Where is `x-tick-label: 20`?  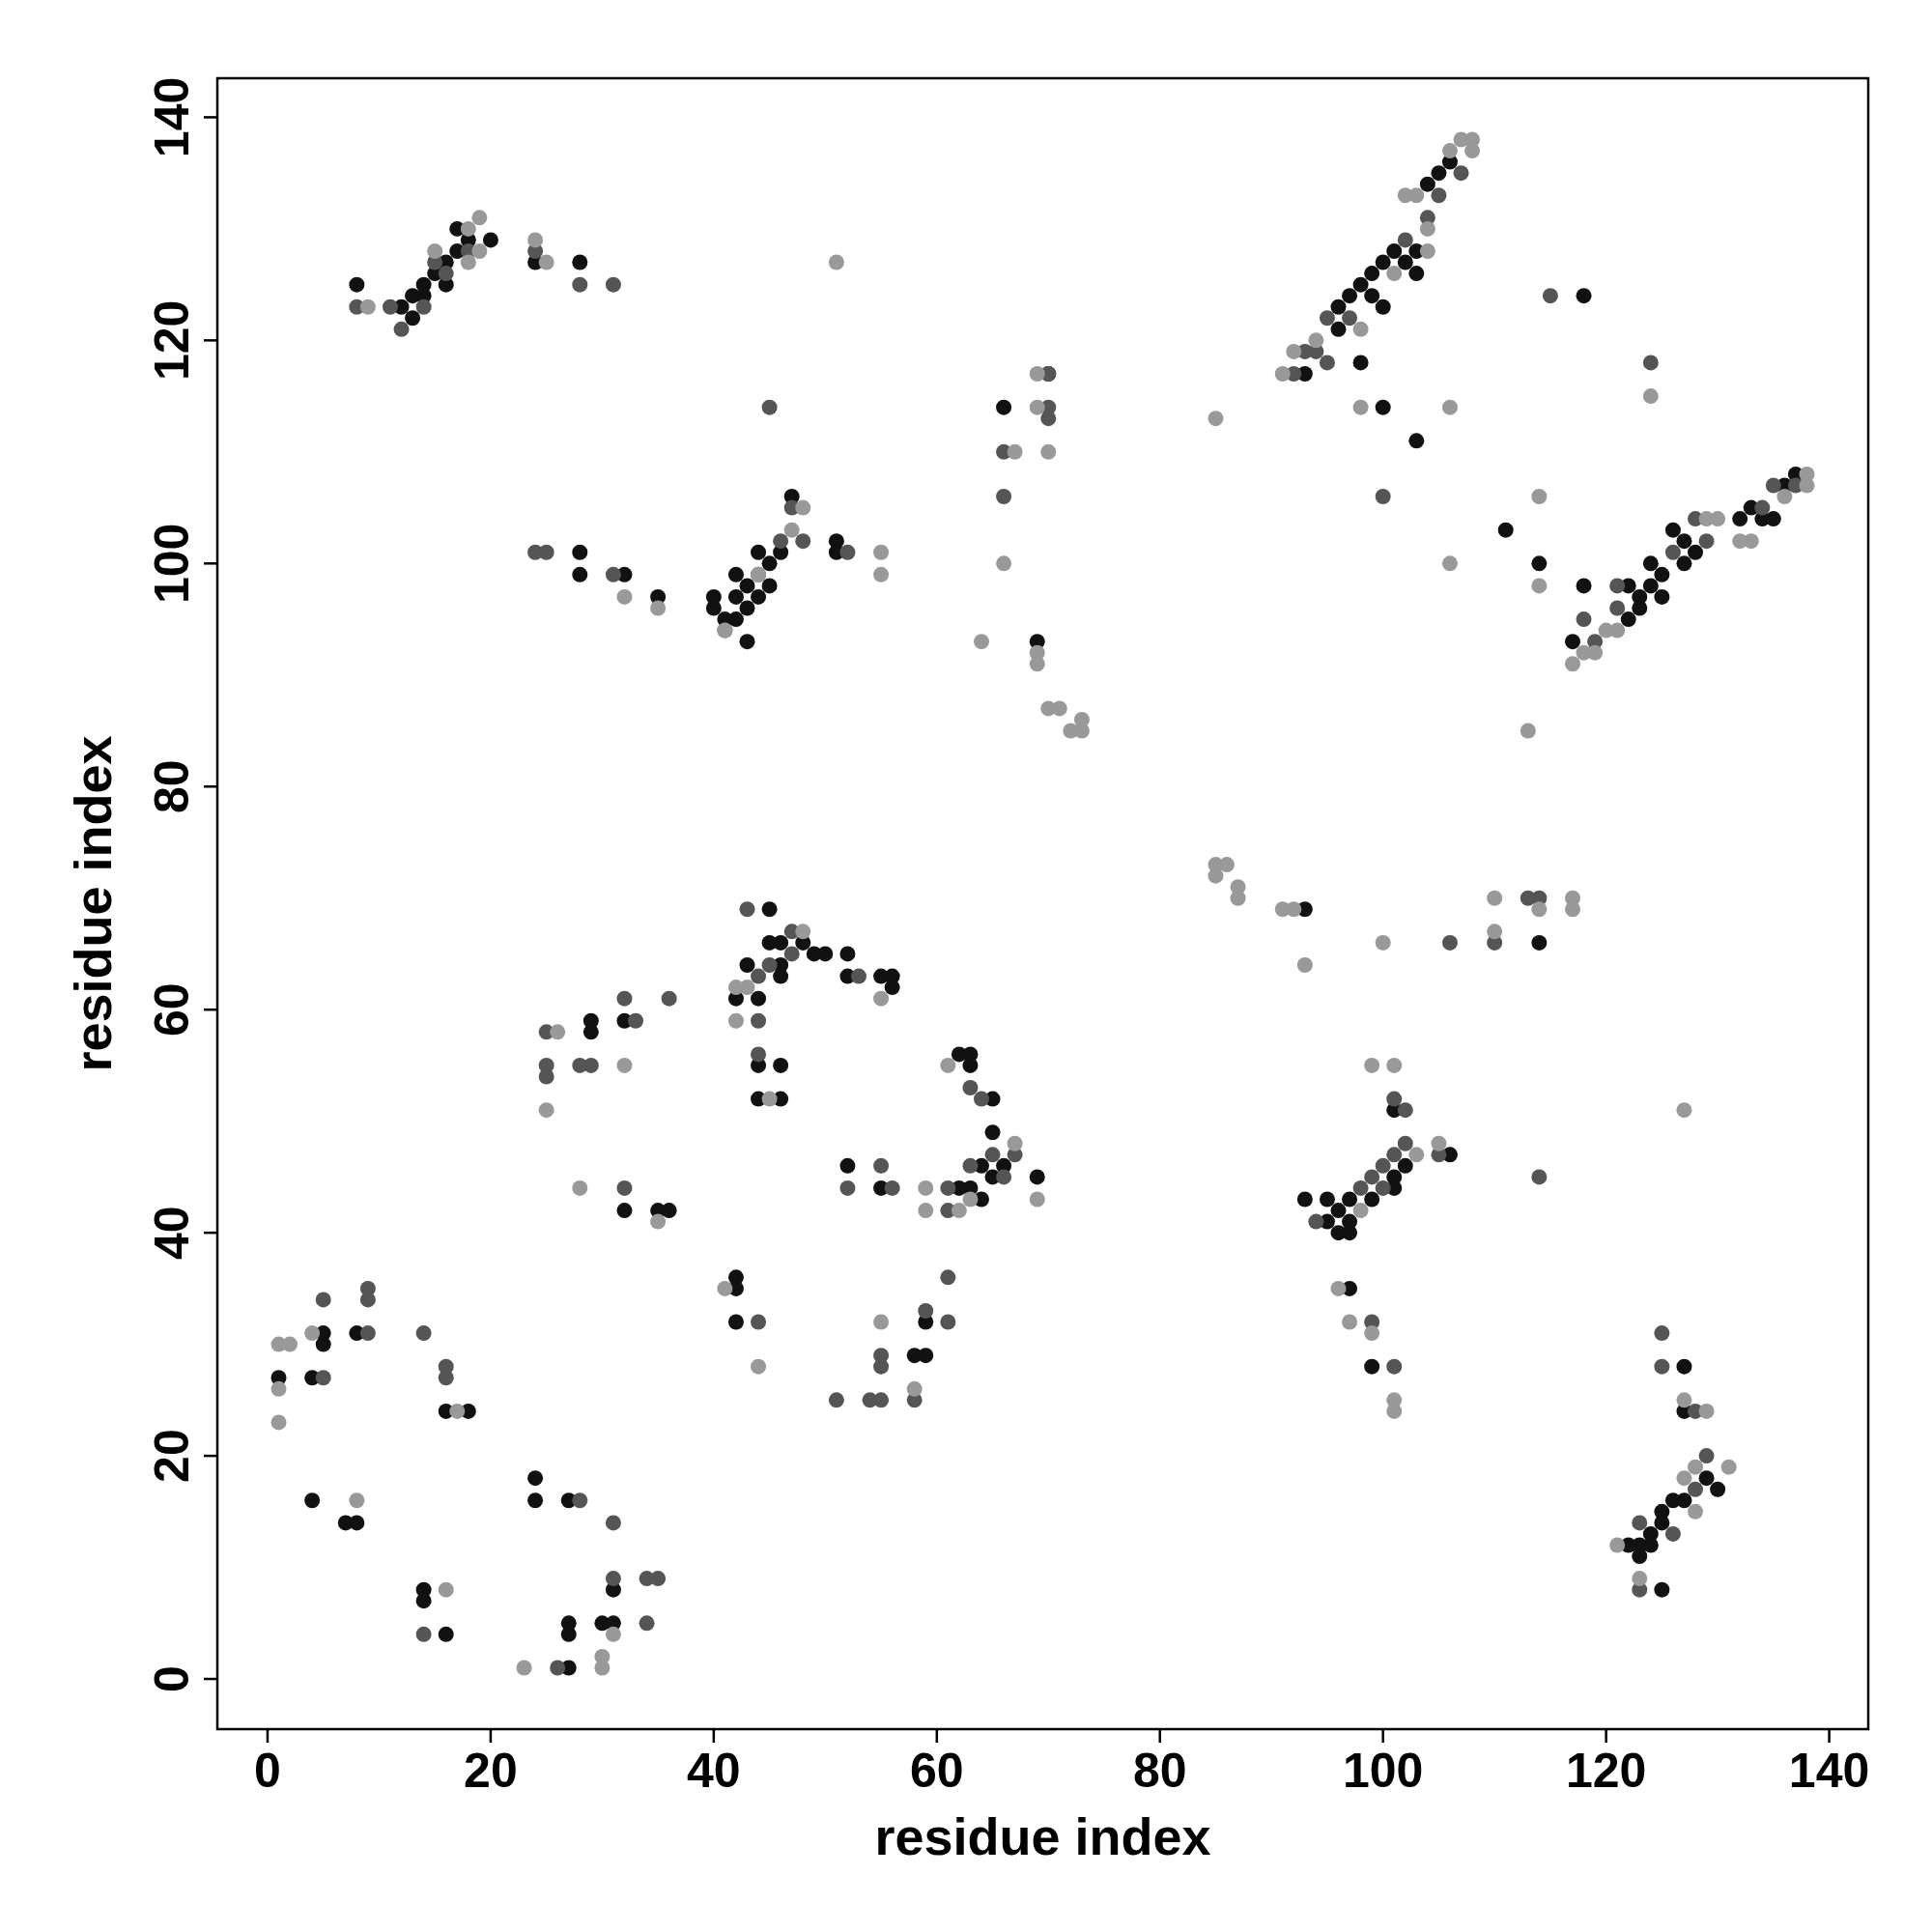
x-tick-label: 20 is located at coordinates (491, 1771).